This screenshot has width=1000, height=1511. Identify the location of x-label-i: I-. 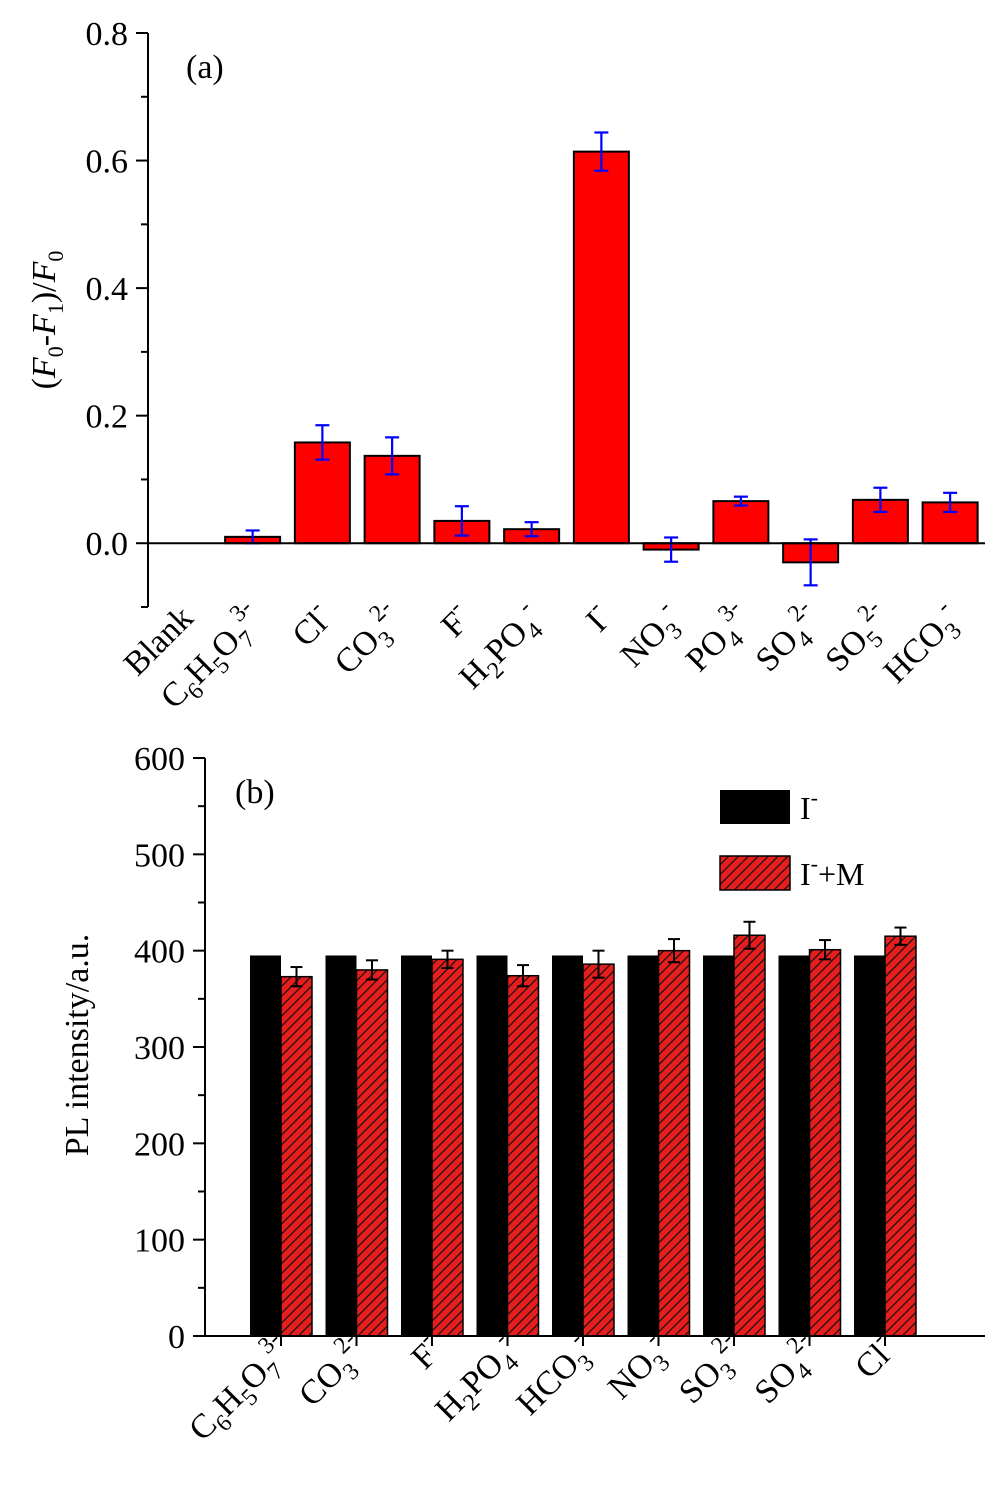
(596, 617).